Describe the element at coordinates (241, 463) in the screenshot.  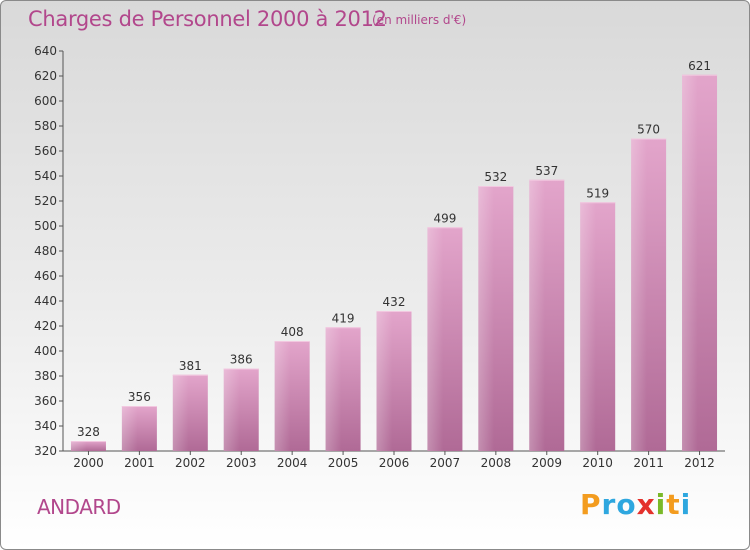
I see `x-tick-label: 2003` at that location.